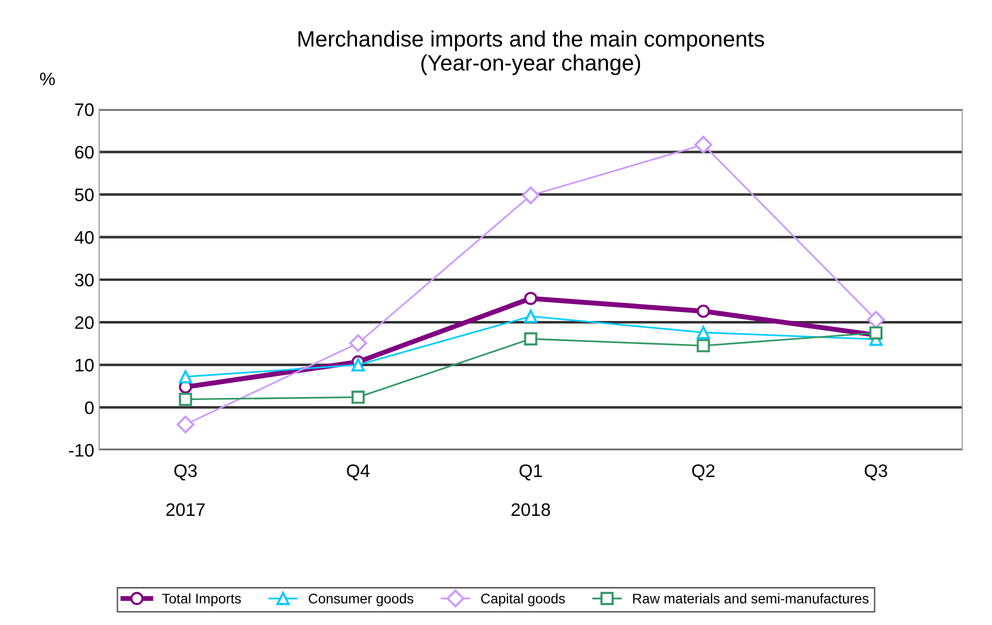  Describe the element at coordinates (703, 472) in the screenshot. I see `x-tick-label: Q2` at that location.